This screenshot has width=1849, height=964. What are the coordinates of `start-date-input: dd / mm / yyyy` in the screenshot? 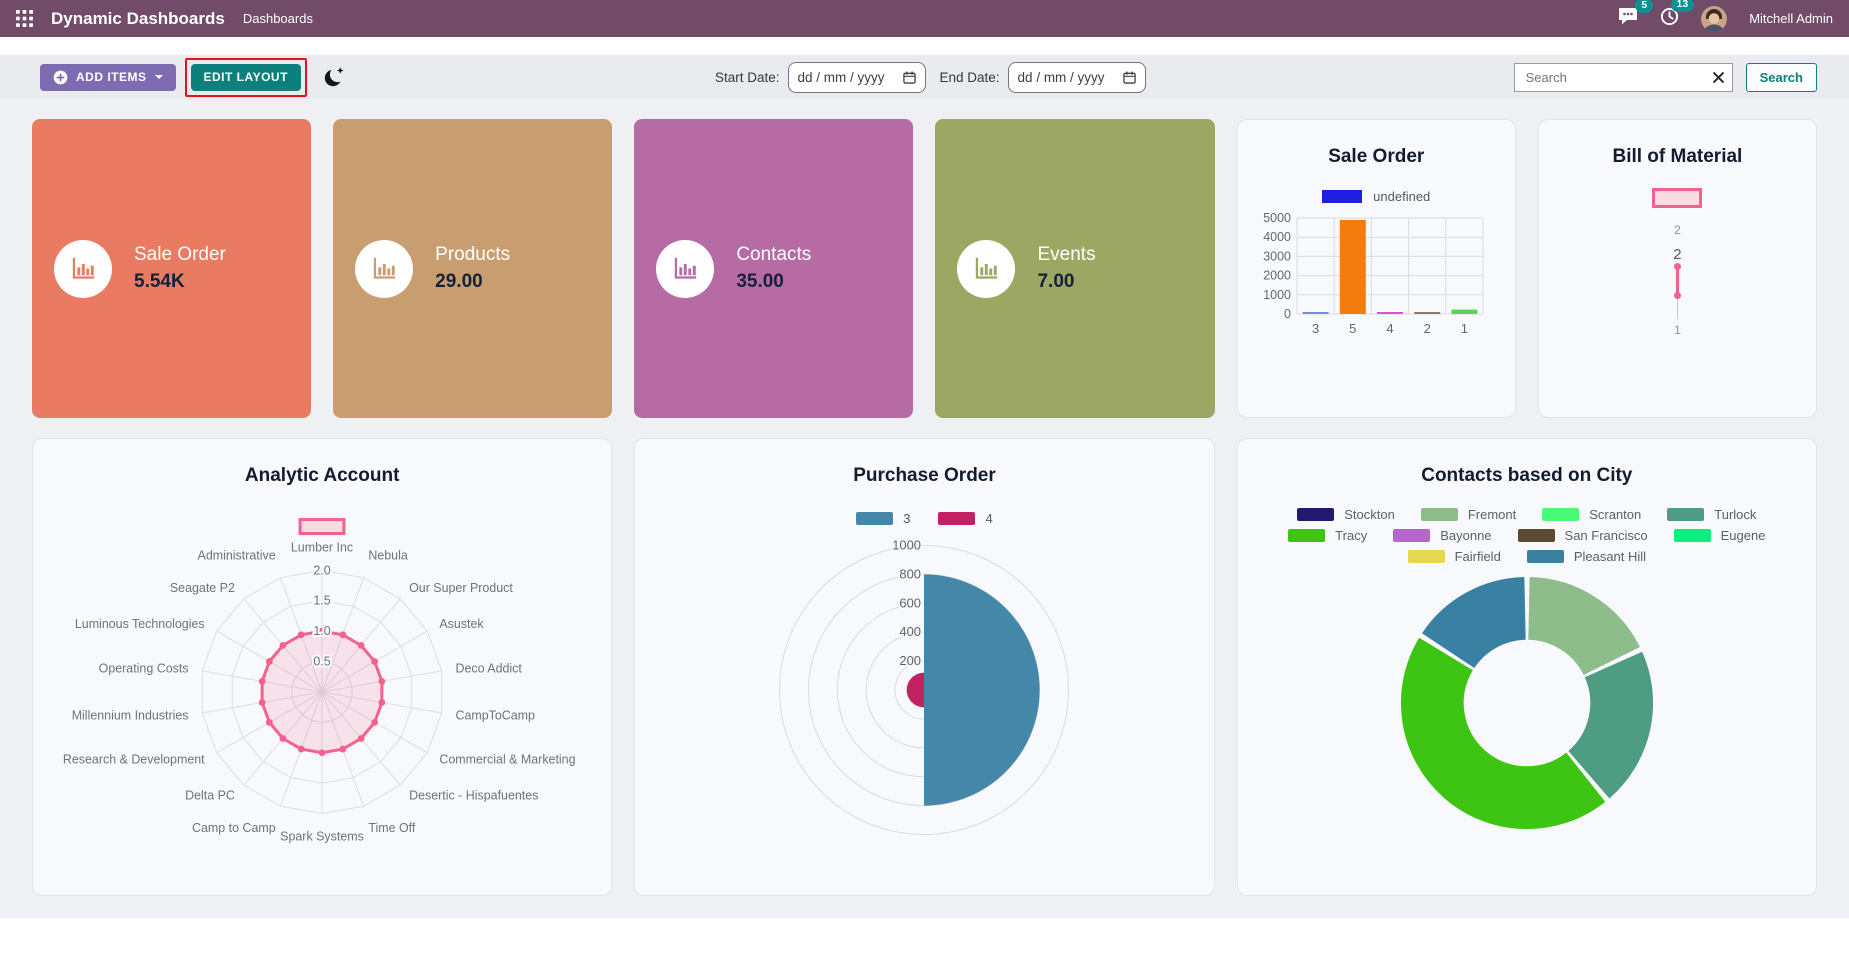 It's located at (856, 77).